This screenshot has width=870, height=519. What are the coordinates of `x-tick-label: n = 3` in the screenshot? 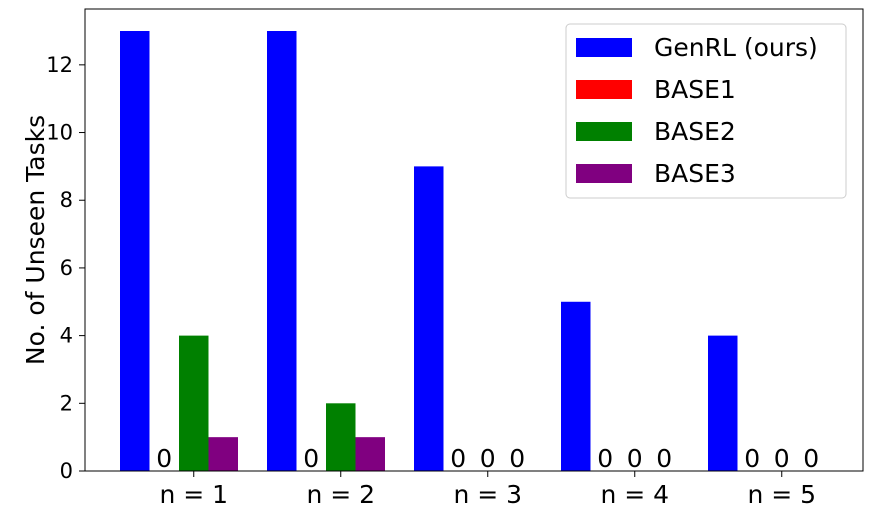 It's located at (487, 494).